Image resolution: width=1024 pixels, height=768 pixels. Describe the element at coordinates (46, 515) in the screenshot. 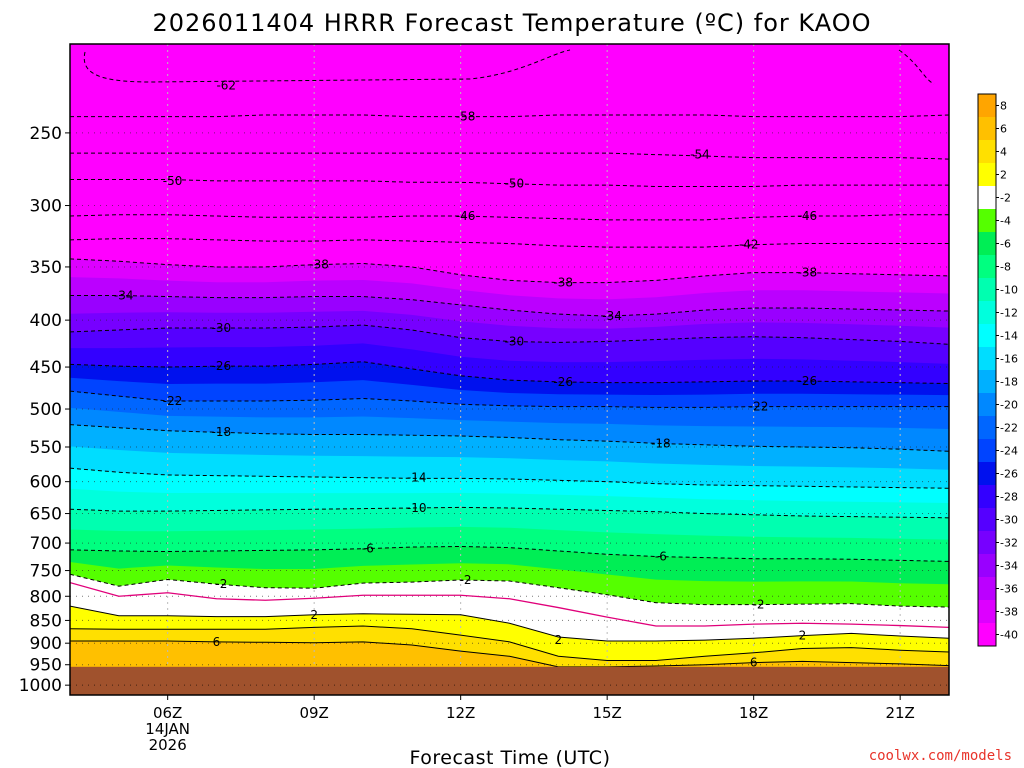

I see `y-tick-label: 650` at that location.